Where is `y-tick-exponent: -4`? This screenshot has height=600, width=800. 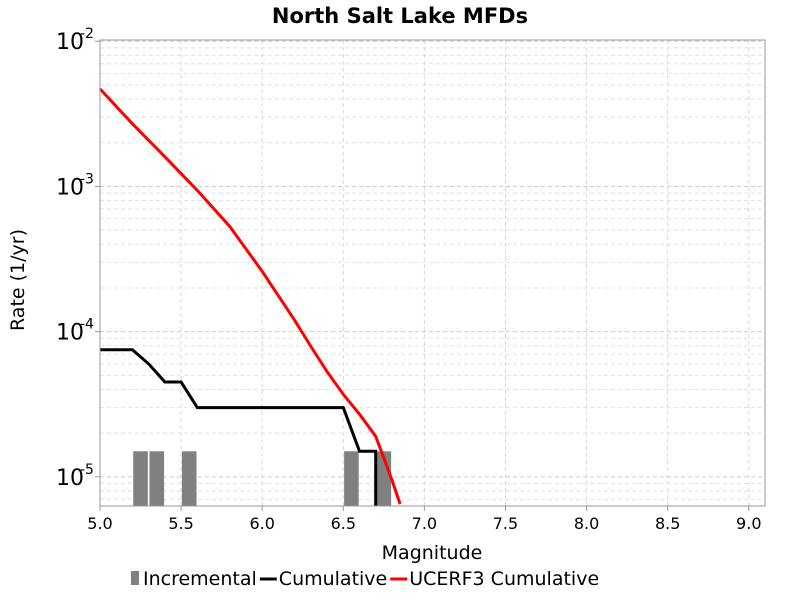
y-tick-exponent: -4 is located at coordinates (87, 325).